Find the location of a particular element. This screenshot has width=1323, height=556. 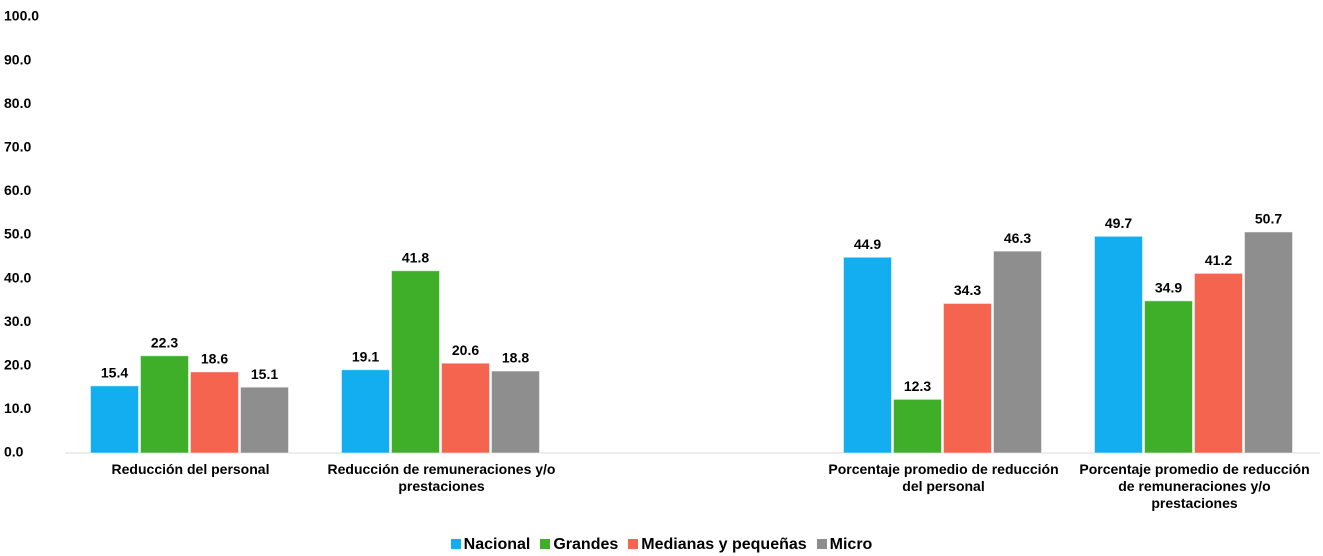

y-tick-label: 20.0 is located at coordinates (17, 365).